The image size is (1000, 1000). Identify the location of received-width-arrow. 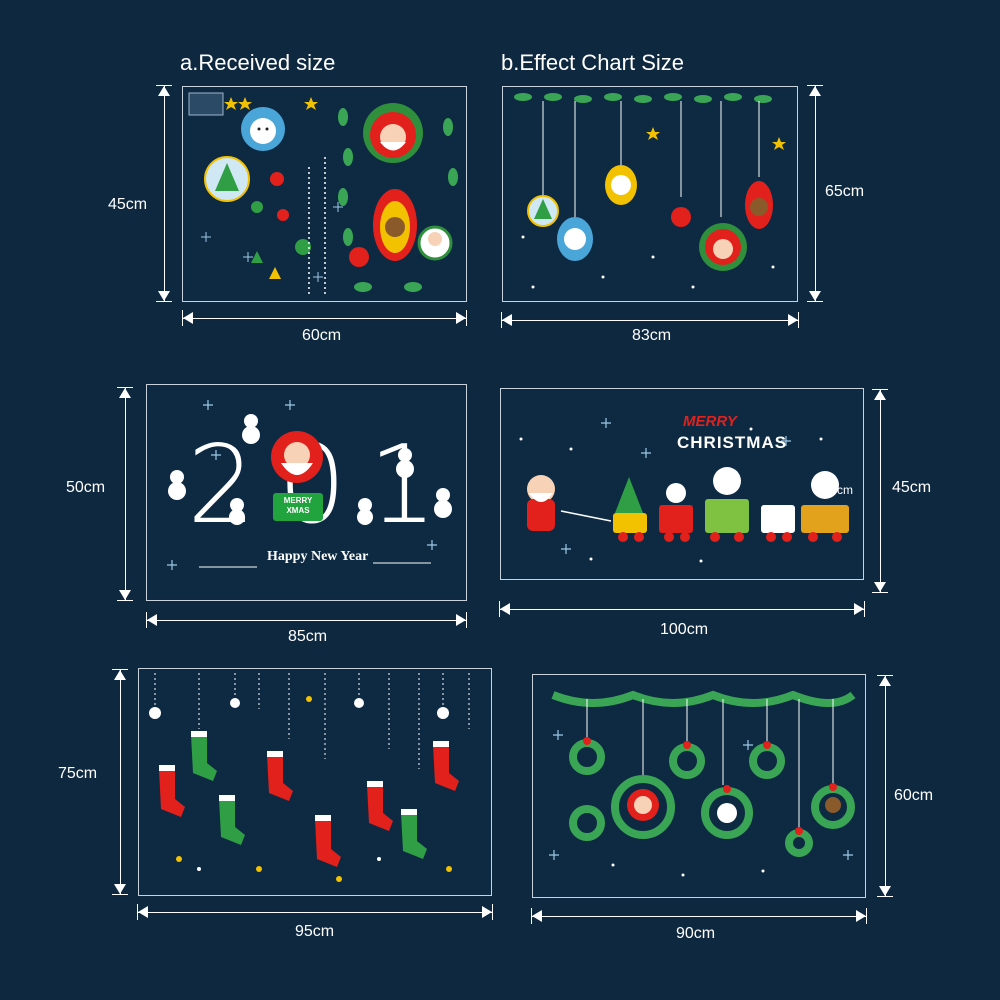
(324, 318).